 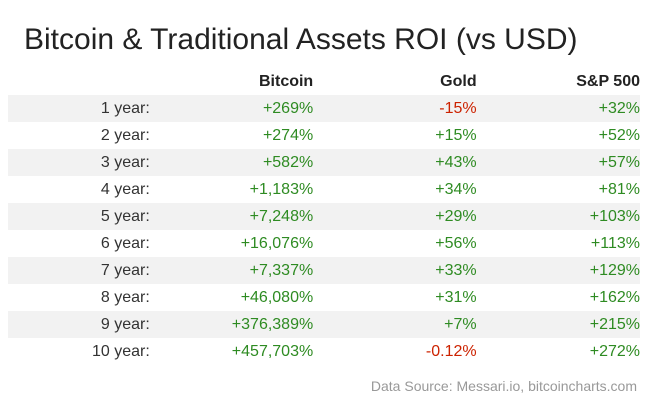 What do you see at coordinates (286, 81) in the screenshot?
I see `header-bitcoin: Bitcoin` at bounding box center [286, 81].